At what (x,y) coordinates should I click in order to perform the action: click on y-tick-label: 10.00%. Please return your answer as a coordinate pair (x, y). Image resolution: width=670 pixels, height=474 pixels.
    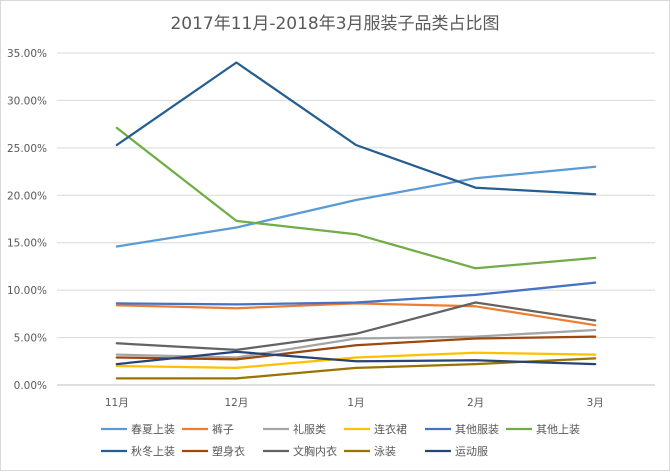
    Looking at the image, I should click on (27, 291).